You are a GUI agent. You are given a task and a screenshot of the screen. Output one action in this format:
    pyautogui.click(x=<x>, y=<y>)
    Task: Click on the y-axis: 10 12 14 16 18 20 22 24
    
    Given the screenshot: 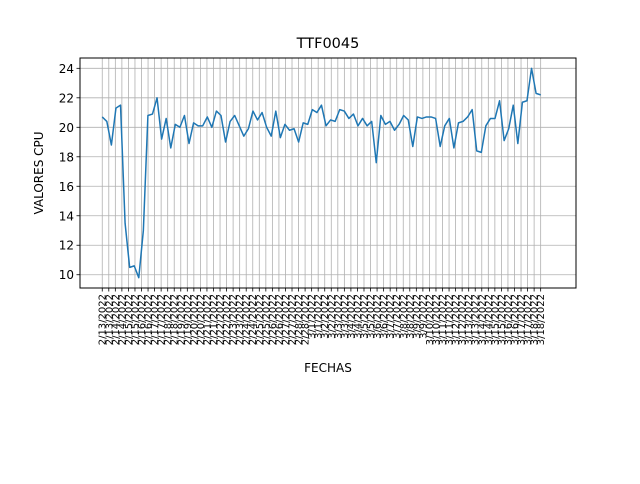 What is the action you would take?
    pyautogui.click(x=69, y=172)
    